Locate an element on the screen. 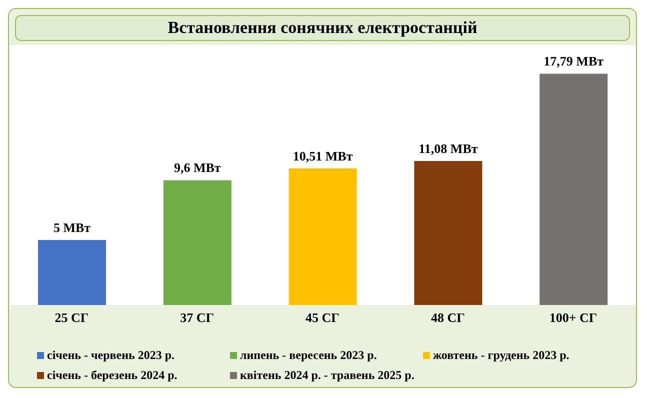  legend-label: січень - червень 2023 р. is located at coordinates (111, 355).